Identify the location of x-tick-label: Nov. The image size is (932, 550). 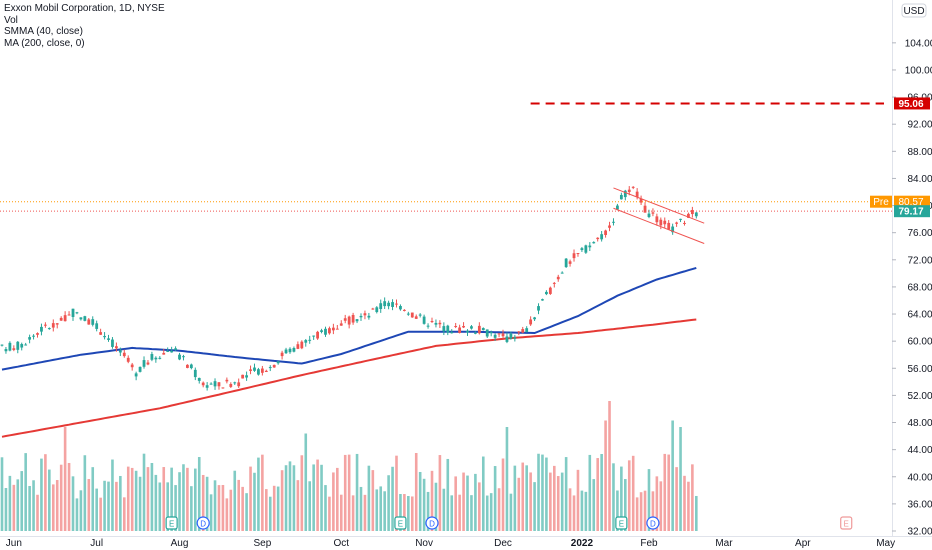
(424, 543).